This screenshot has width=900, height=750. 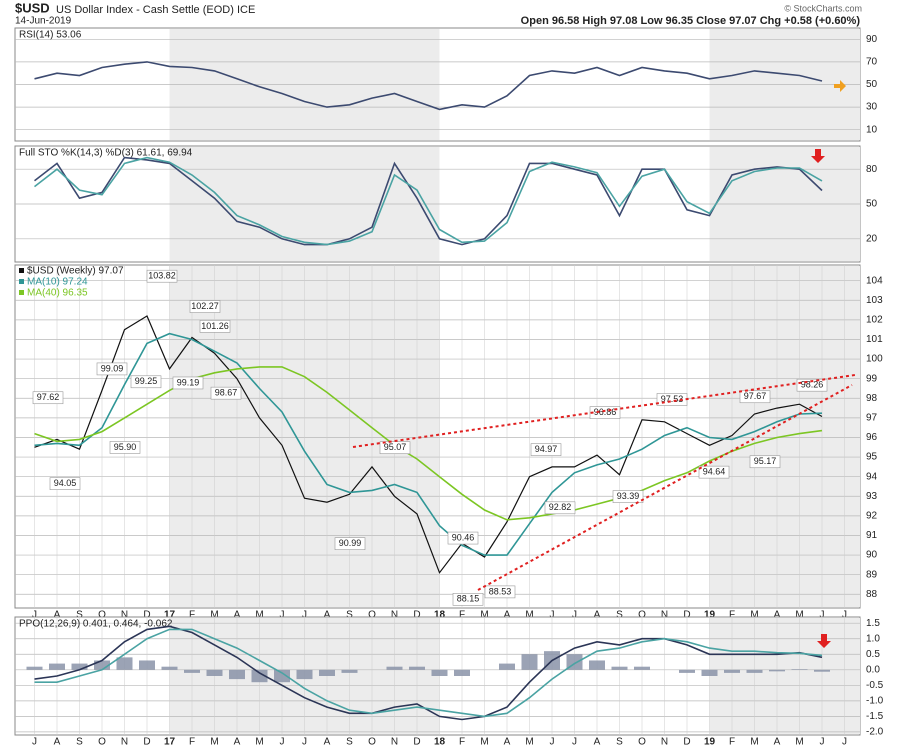 I want to click on y-tick-label: 93, so click(x=872, y=496).